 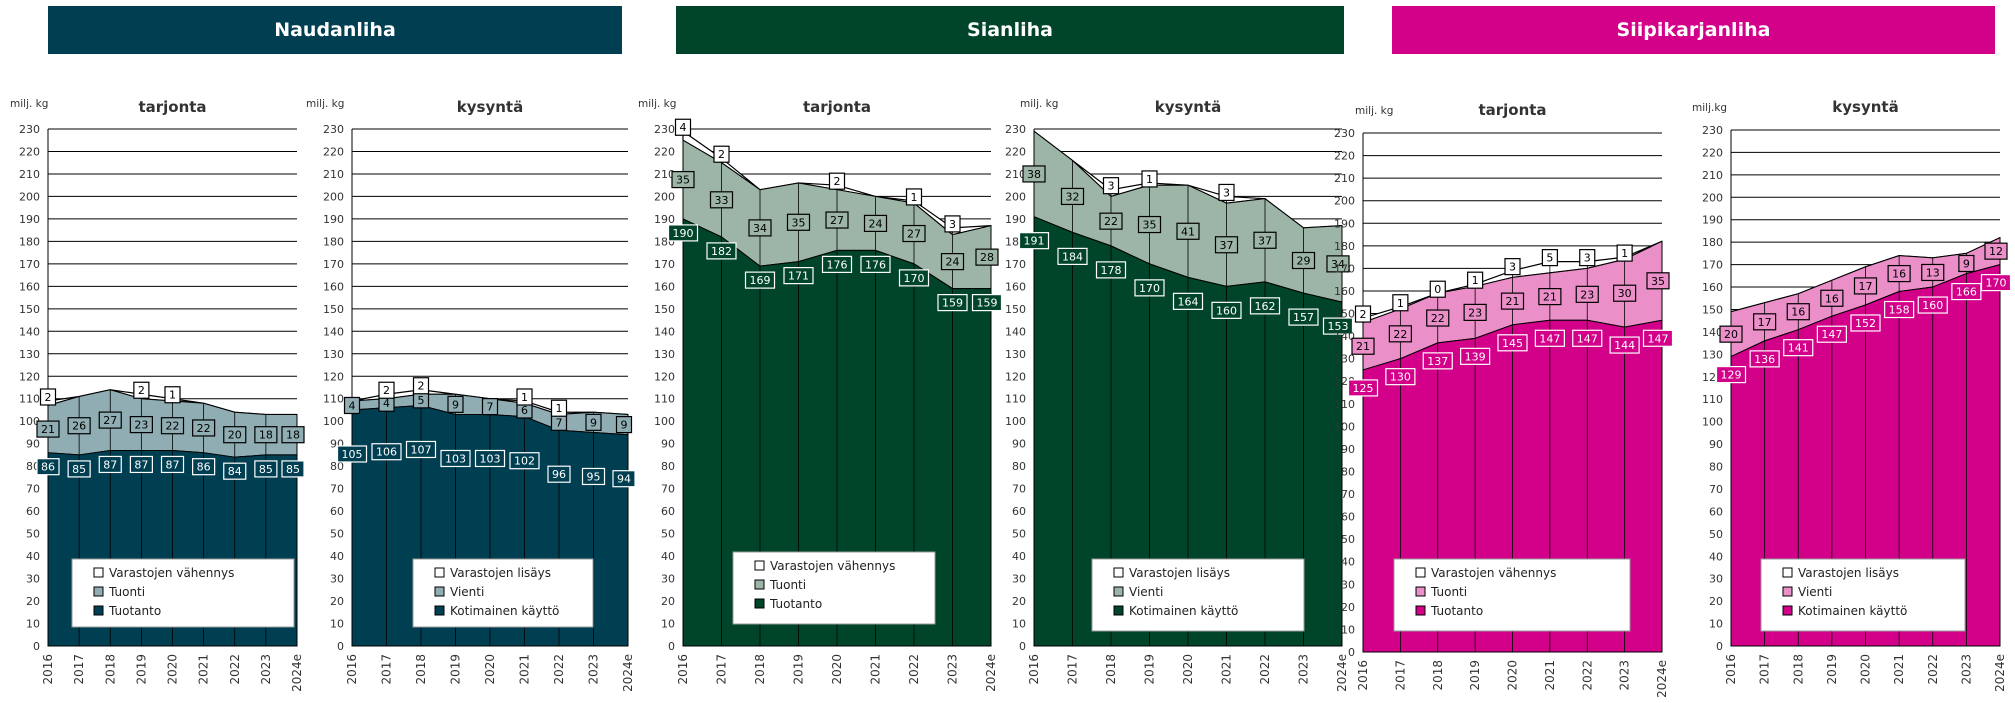 What do you see at coordinates (337, 601) in the screenshot?
I see `y-tick-label: 20` at bounding box center [337, 601].